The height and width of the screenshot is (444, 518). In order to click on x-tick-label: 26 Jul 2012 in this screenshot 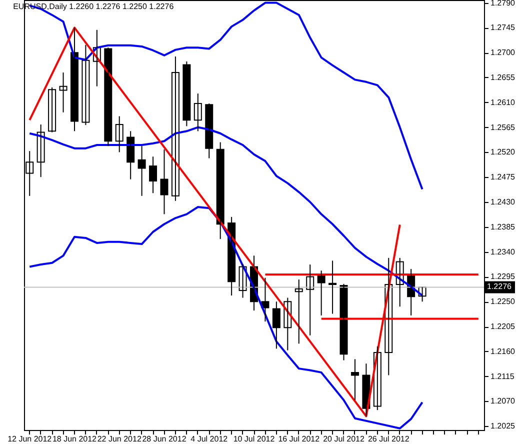, I will do `click(389, 439)`.